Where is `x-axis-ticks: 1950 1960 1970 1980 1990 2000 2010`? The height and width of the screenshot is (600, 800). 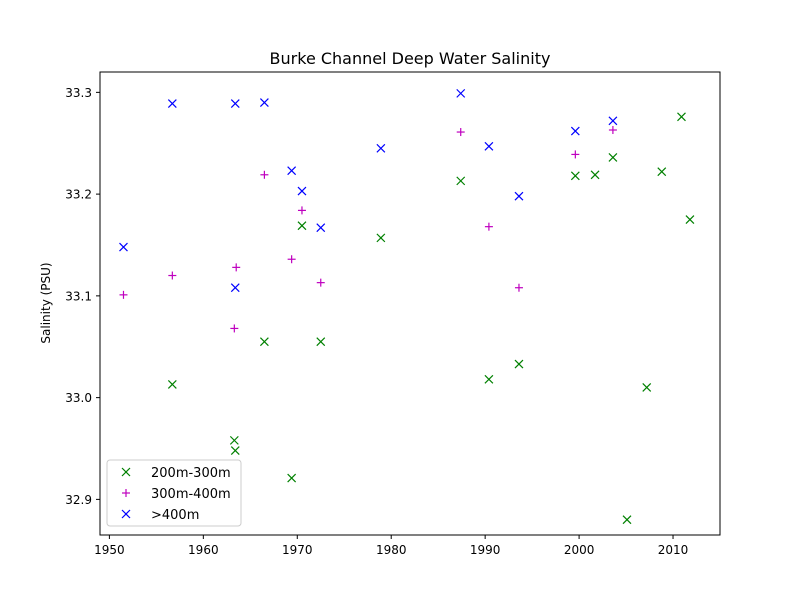 x-axis-ticks: 1950 1960 1970 1980 1990 2000 2010 is located at coordinates (391, 546).